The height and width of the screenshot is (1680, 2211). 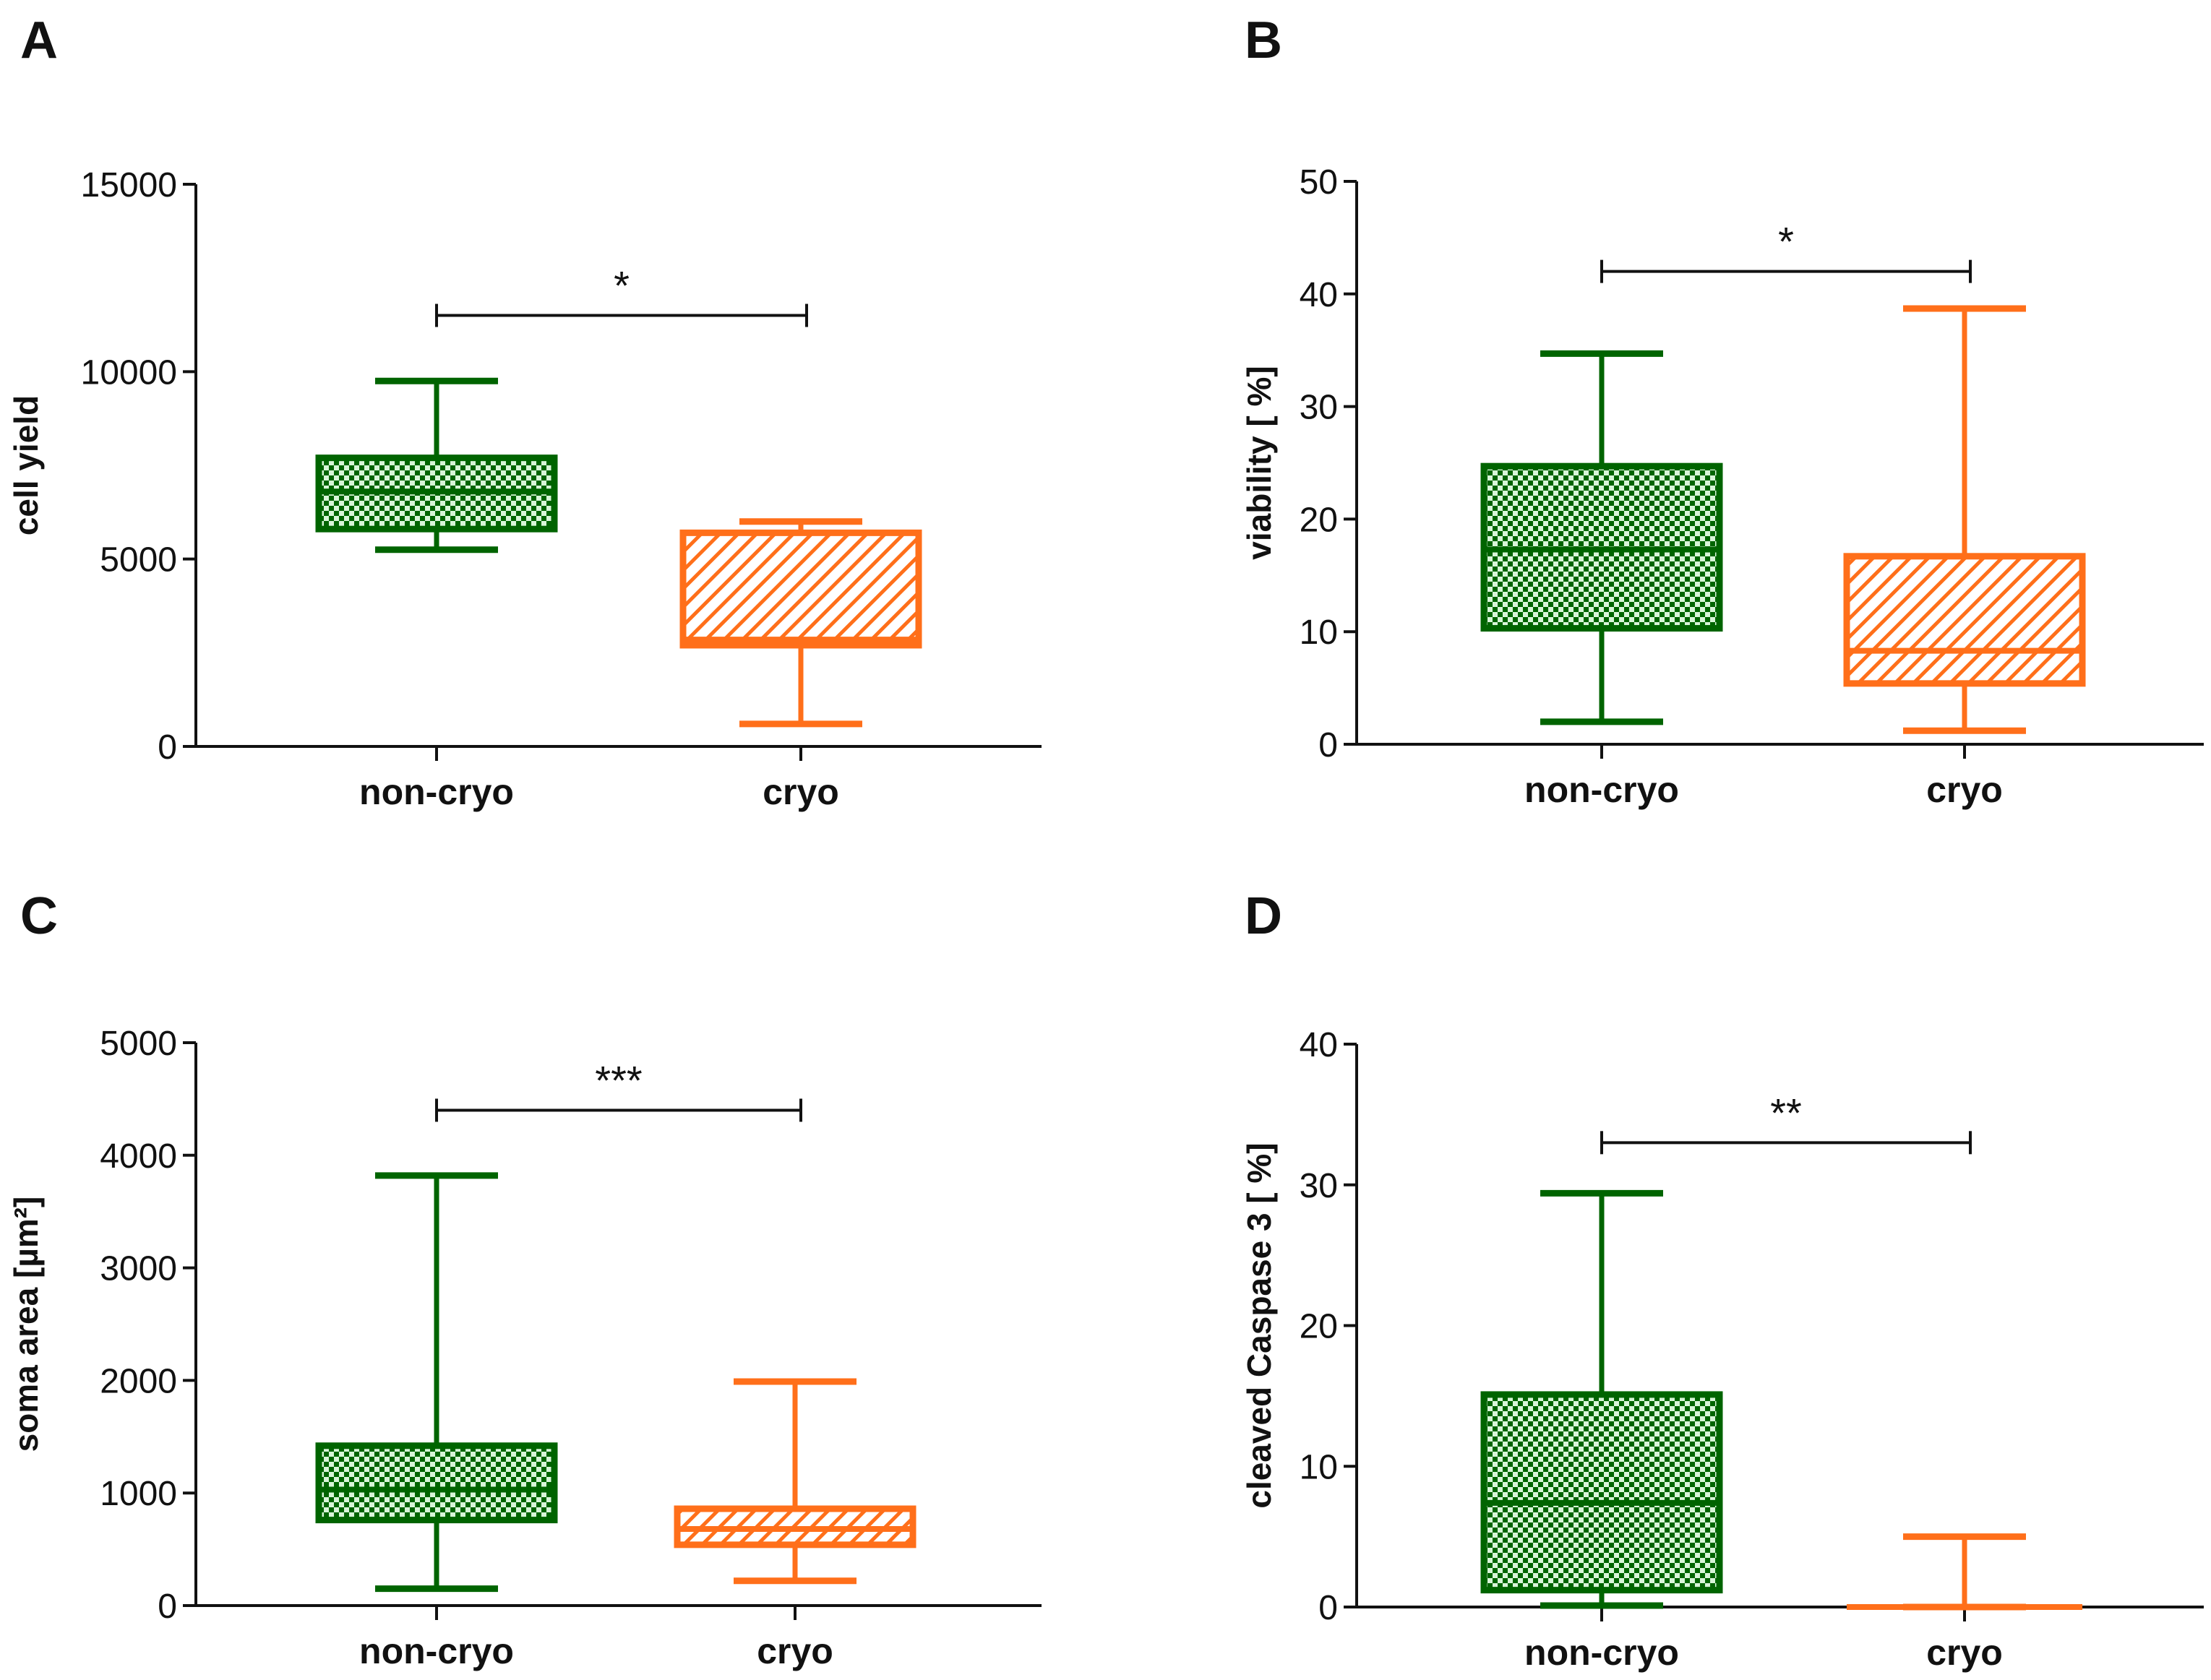 I want to click on y-tick-label: 10000, so click(x=129, y=372).